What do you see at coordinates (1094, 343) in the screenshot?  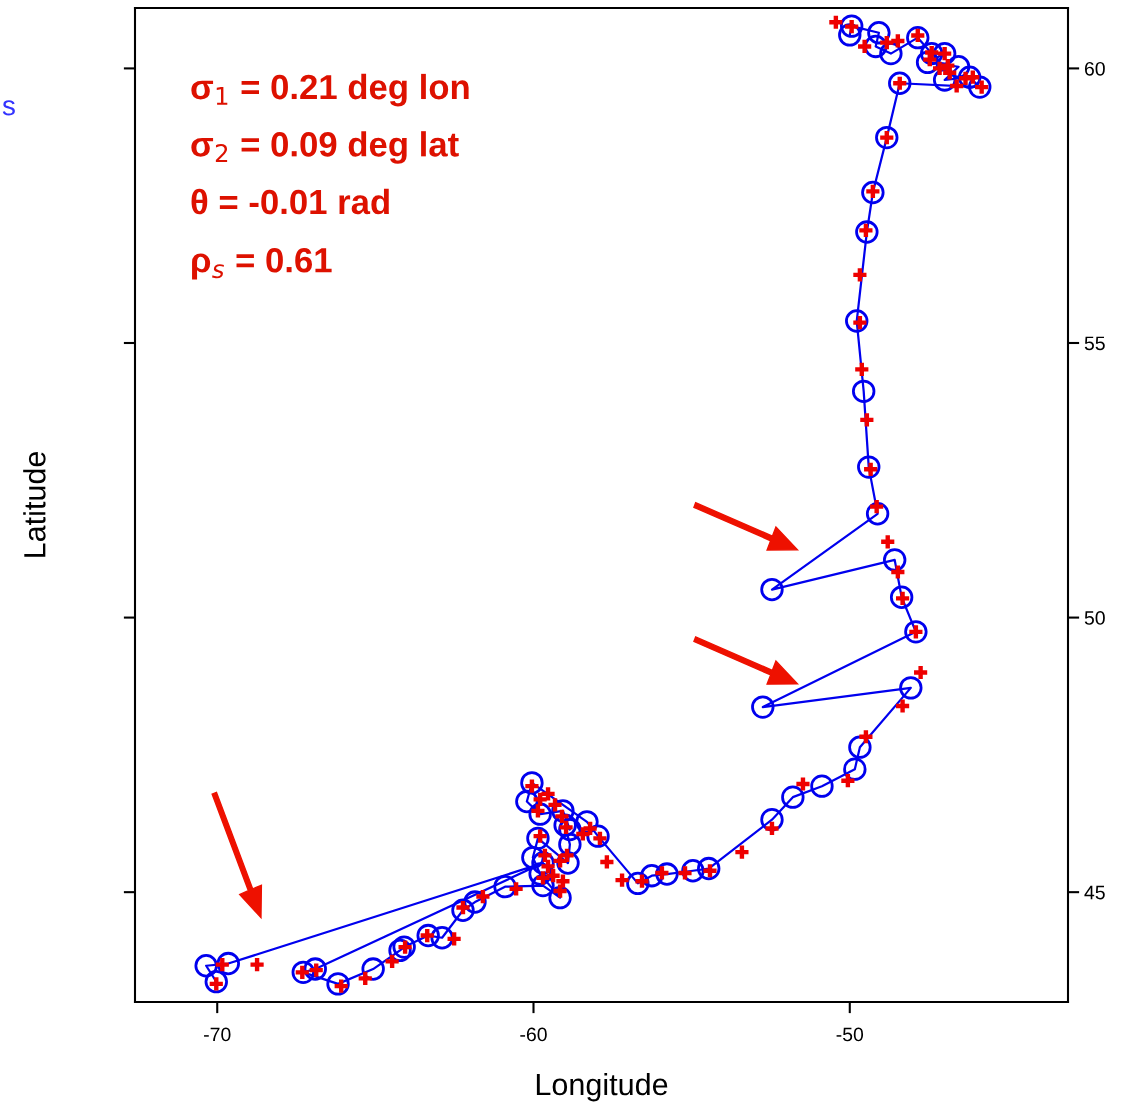 I see `y-tick-label: 55` at bounding box center [1094, 343].